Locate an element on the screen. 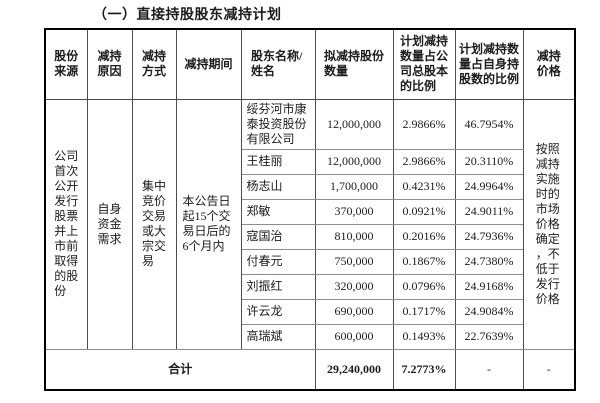  method-text: 集中竞价交易或大宗交易 is located at coordinates (154, 223).